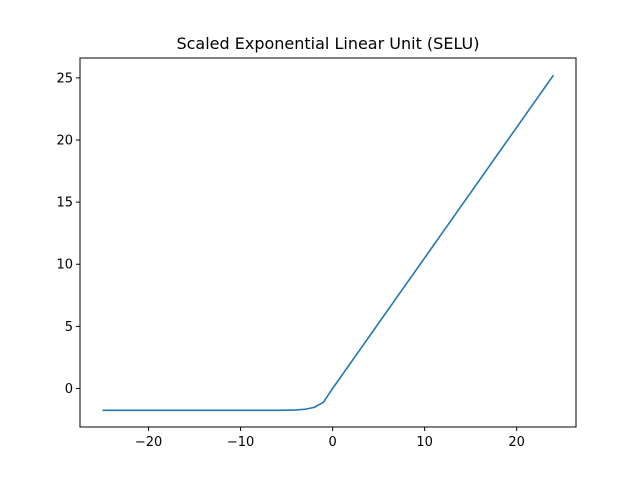 The height and width of the screenshot is (480, 640). I want to click on x-tick-label: 10, so click(424, 442).